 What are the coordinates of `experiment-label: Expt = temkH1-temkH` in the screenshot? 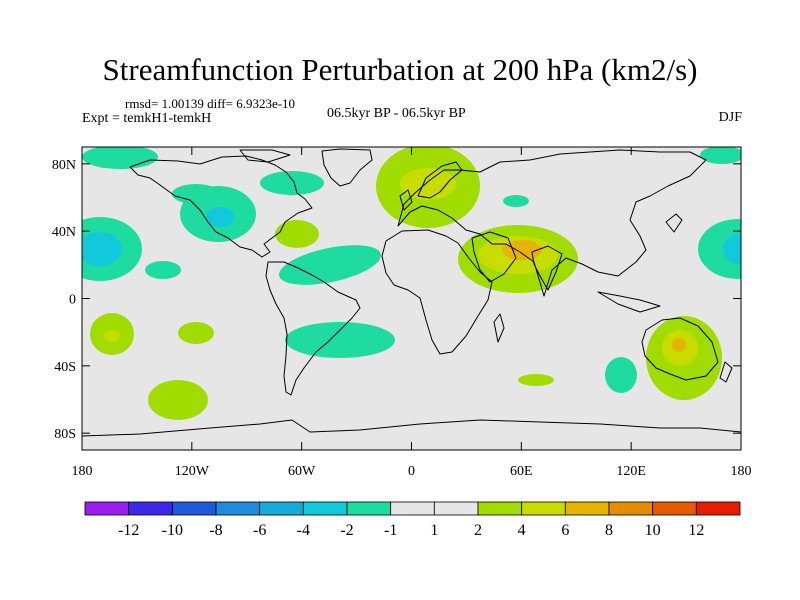 It's located at (147, 118).